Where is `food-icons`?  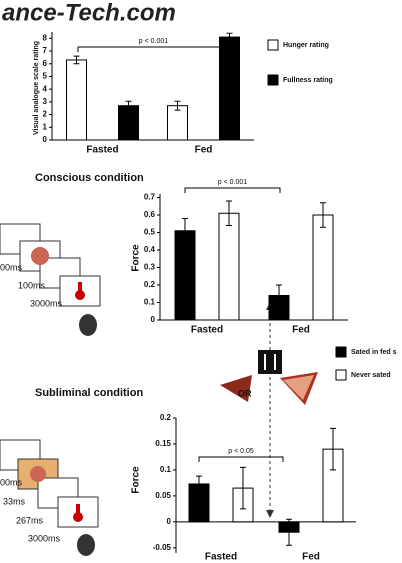 food-icons is located at coordinates (269, 410).